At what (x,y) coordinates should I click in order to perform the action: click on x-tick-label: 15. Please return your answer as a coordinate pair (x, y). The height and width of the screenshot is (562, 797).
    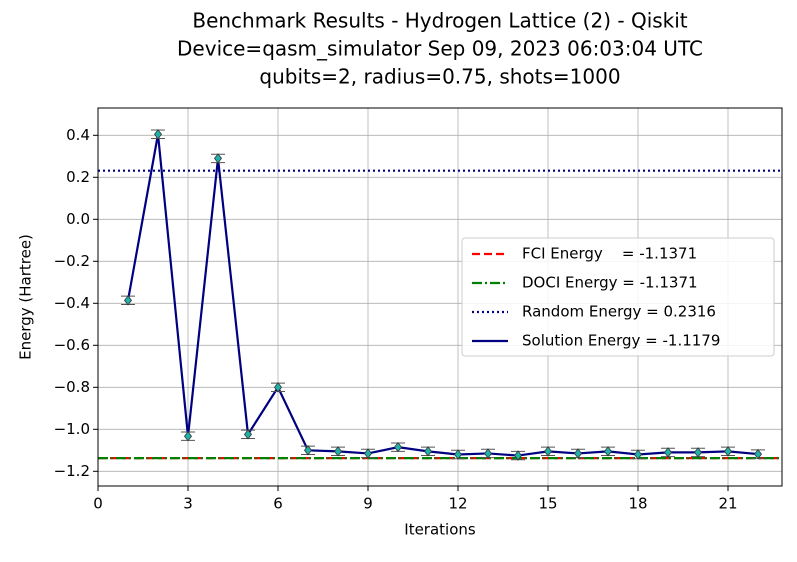
    Looking at the image, I should click on (547, 504).